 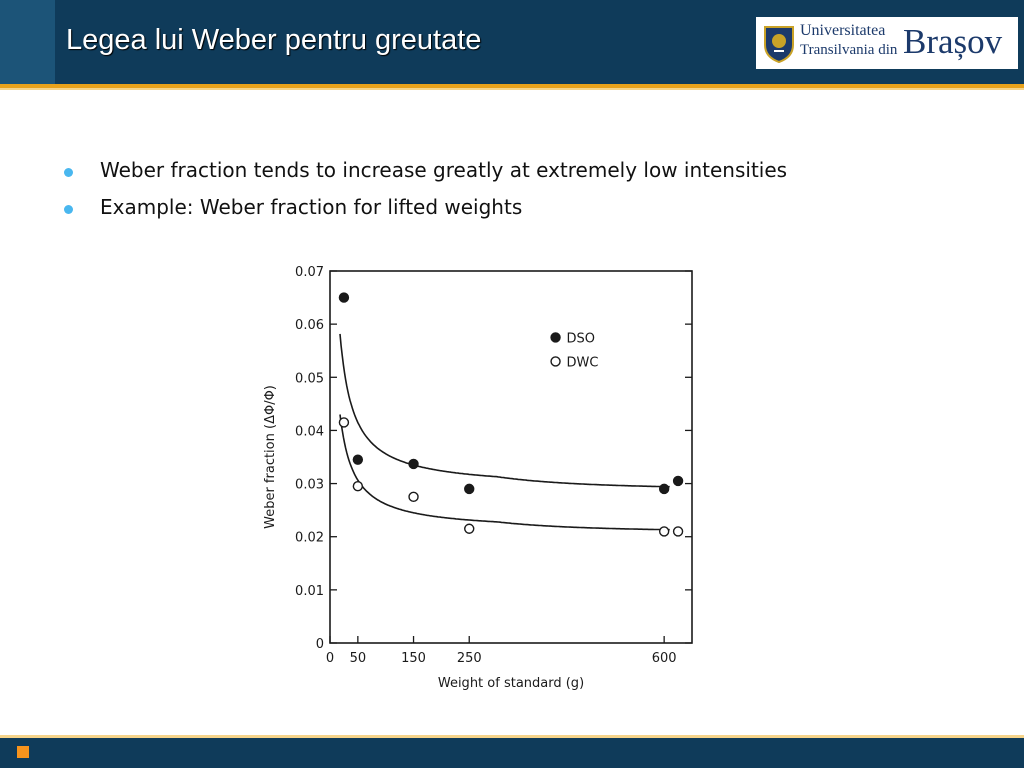 I want to click on legend-marker-dso, so click(x=555, y=337).